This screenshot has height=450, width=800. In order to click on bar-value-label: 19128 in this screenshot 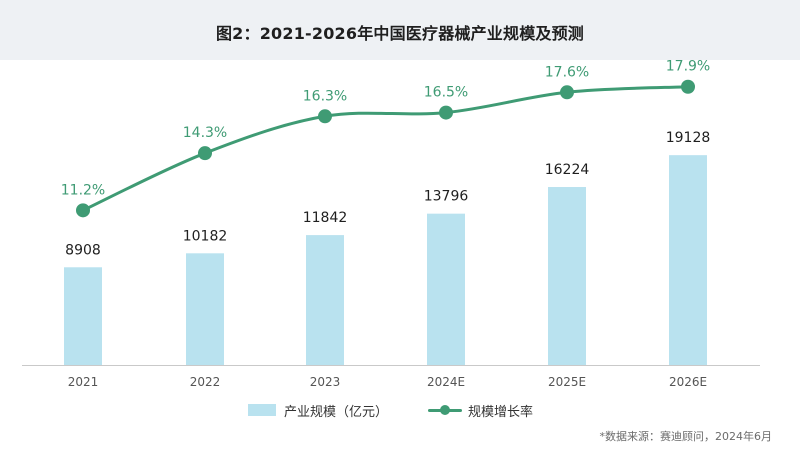, I will do `click(688, 138)`.